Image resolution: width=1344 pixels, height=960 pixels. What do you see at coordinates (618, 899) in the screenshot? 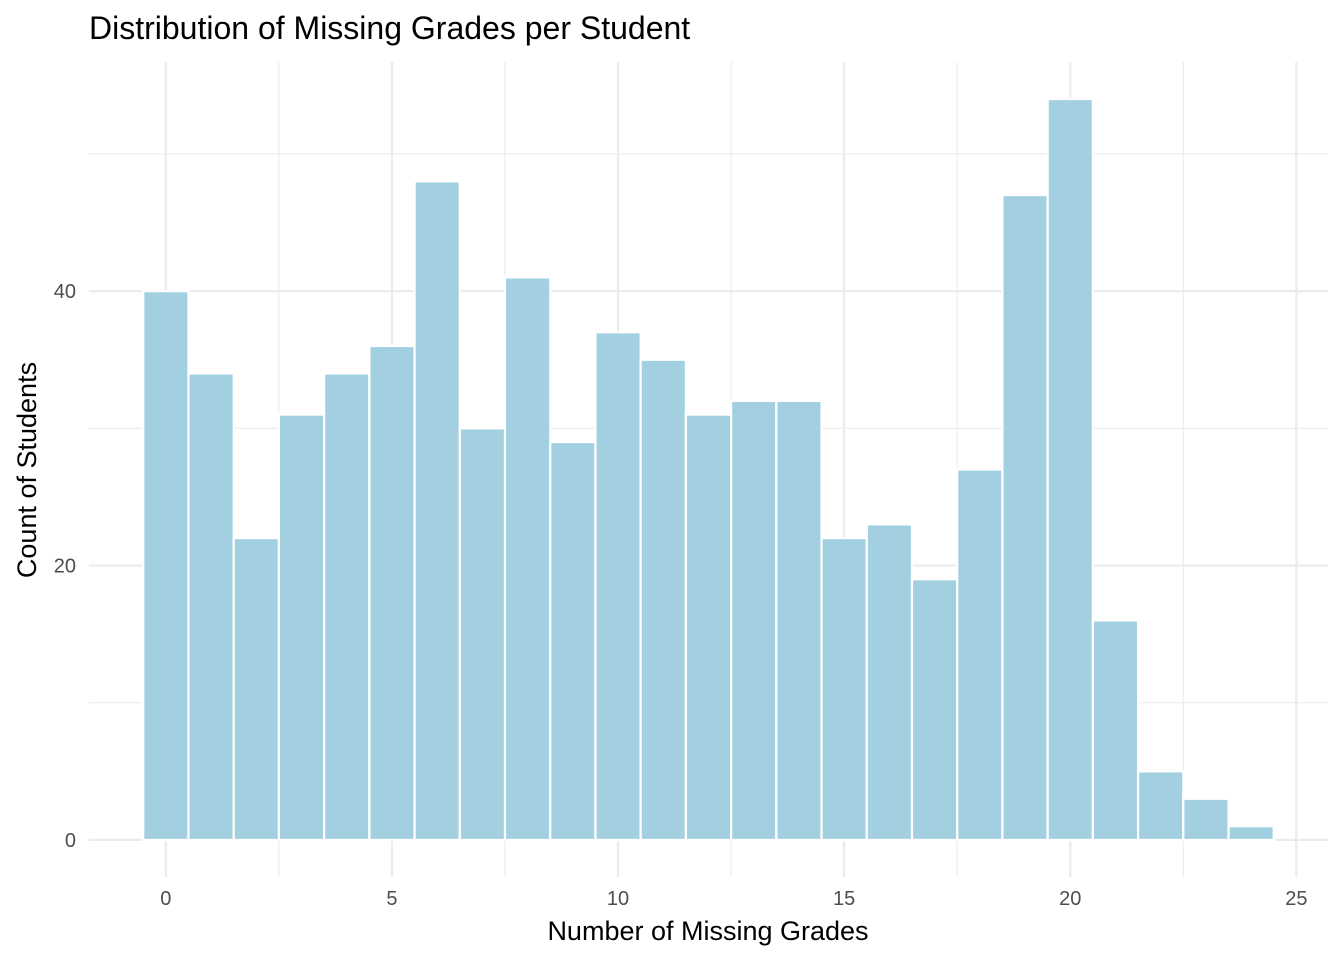
I see `x-tick-label: 10` at bounding box center [618, 899].